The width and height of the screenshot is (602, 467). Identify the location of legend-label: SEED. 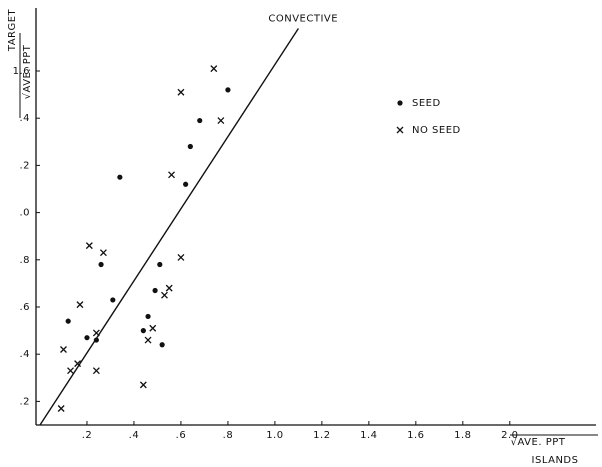
(426, 103).